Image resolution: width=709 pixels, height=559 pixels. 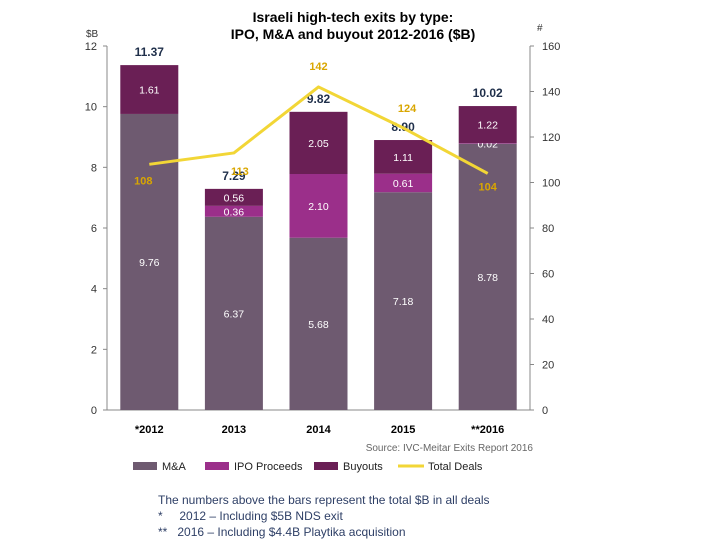 What do you see at coordinates (250, 516) in the screenshot?
I see `footnote-2012: * 2012 – Including $5B NDS exit` at bounding box center [250, 516].